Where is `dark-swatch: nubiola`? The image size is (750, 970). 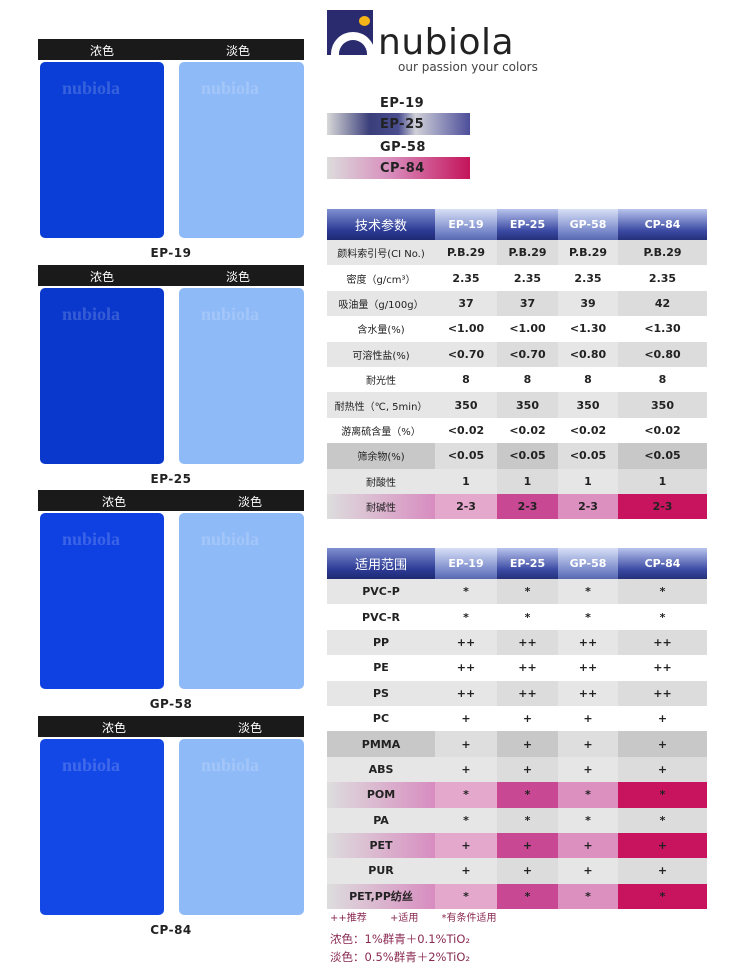
dark-swatch: nubiola is located at coordinates (102, 150).